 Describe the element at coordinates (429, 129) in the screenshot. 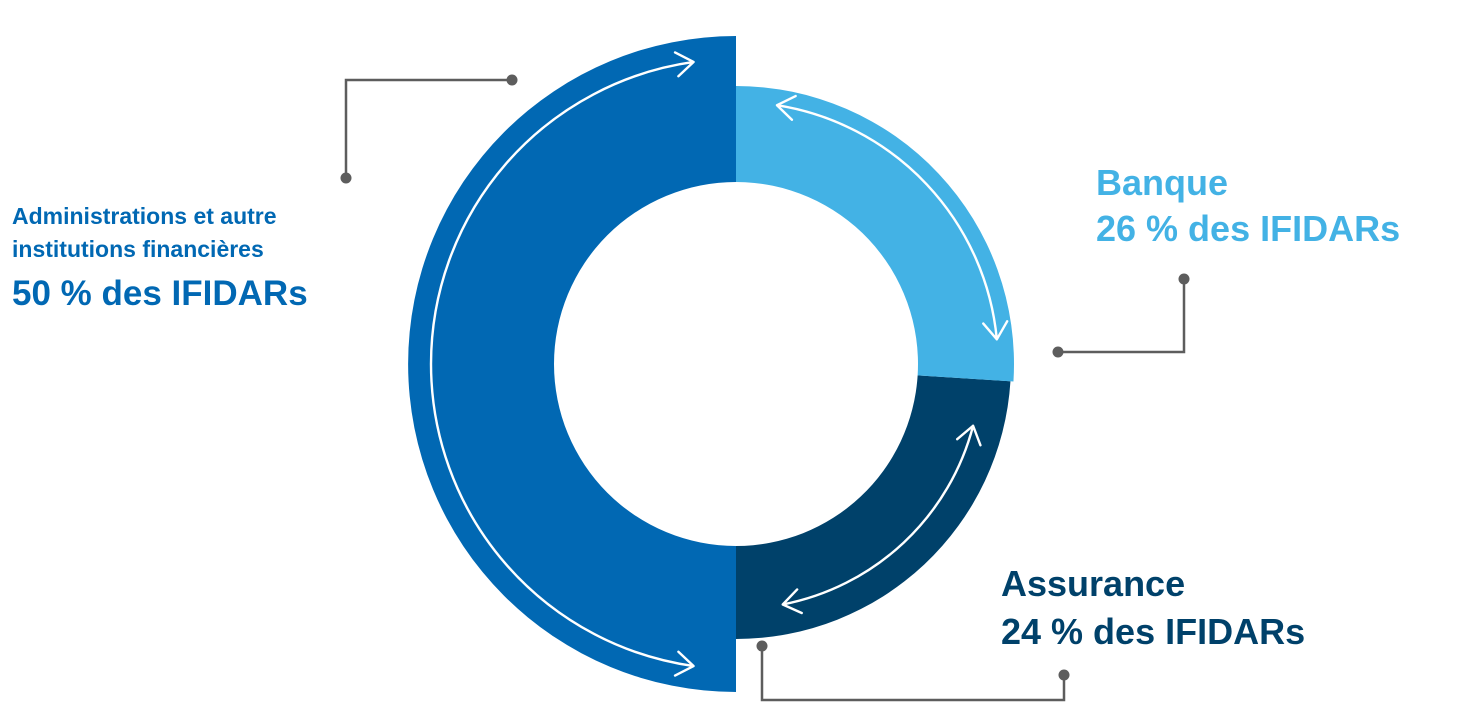

I see `connector-administrations` at that location.